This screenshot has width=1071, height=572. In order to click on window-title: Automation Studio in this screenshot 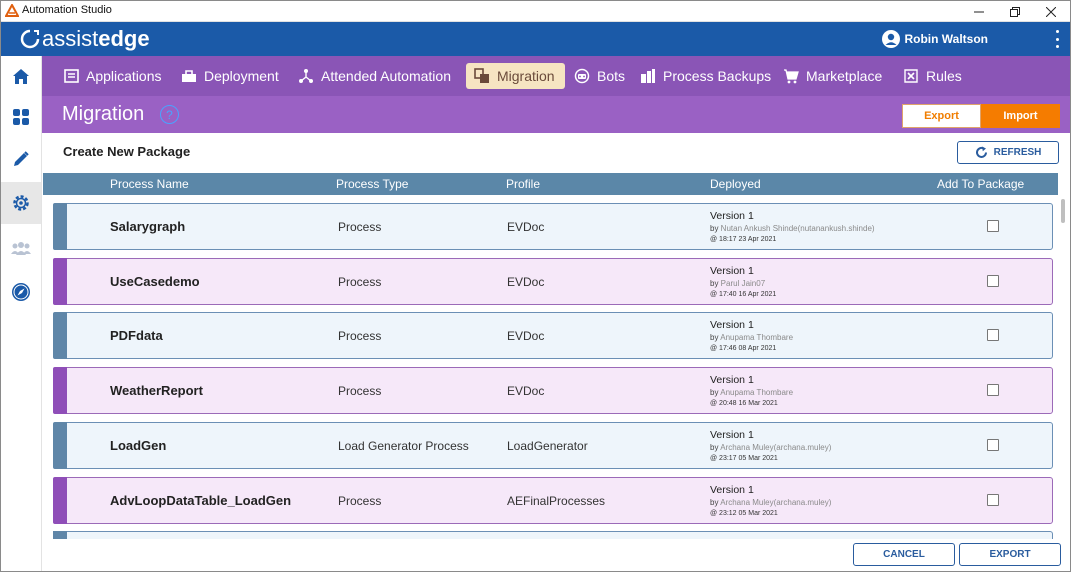, I will do `click(67, 10)`.